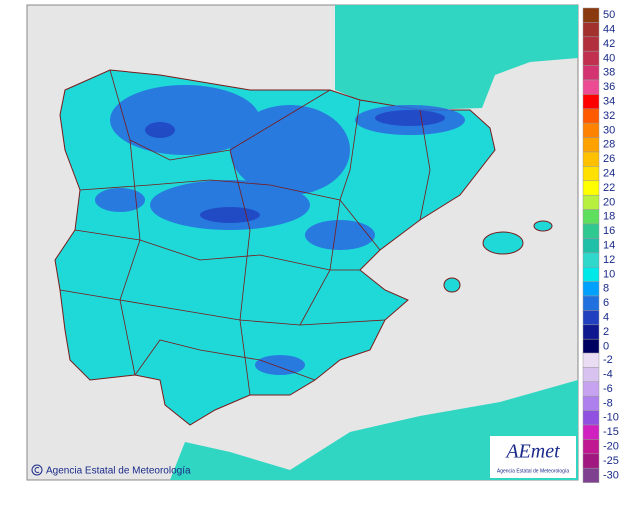 The width and height of the screenshot is (630, 505). Describe the element at coordinates (609, 30) in the screenshot. I see `legend-label: 44` at that location.